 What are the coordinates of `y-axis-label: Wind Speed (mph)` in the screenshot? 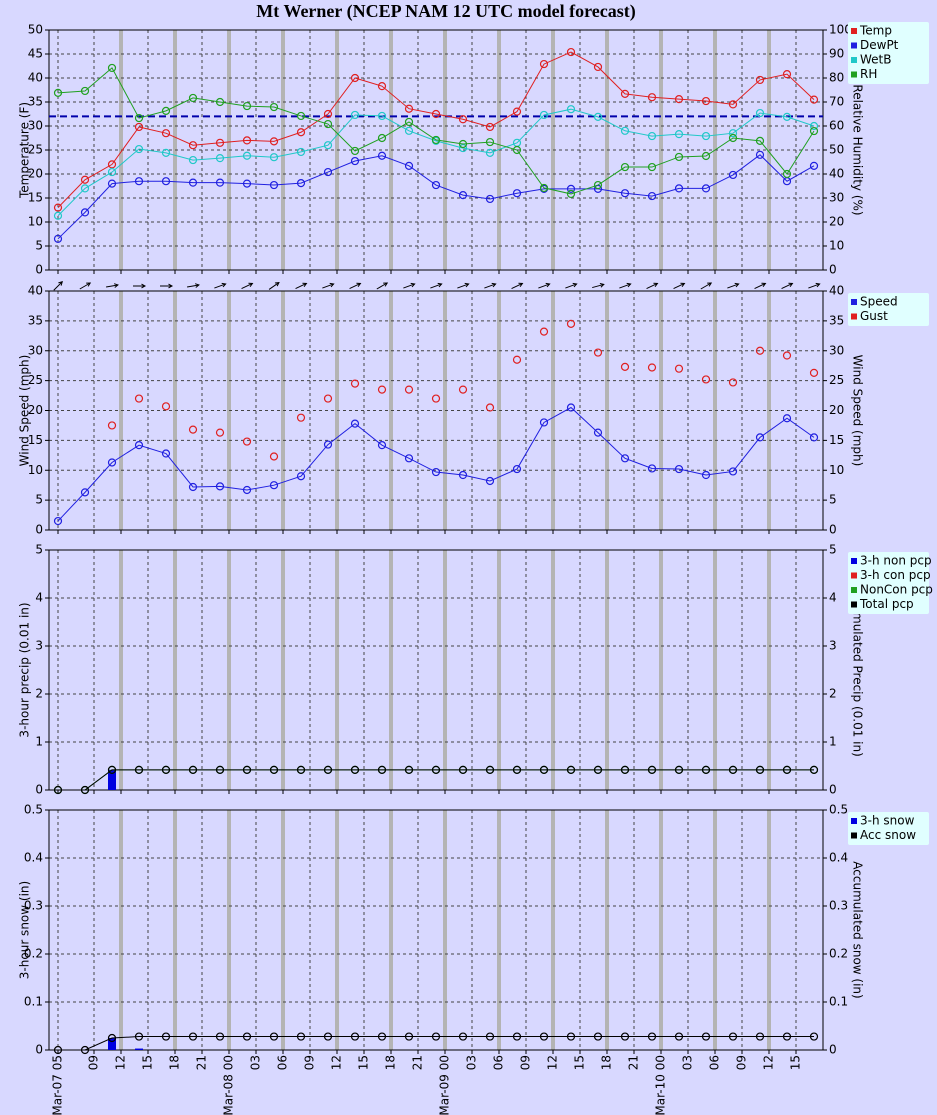 It's located at (25, 411).